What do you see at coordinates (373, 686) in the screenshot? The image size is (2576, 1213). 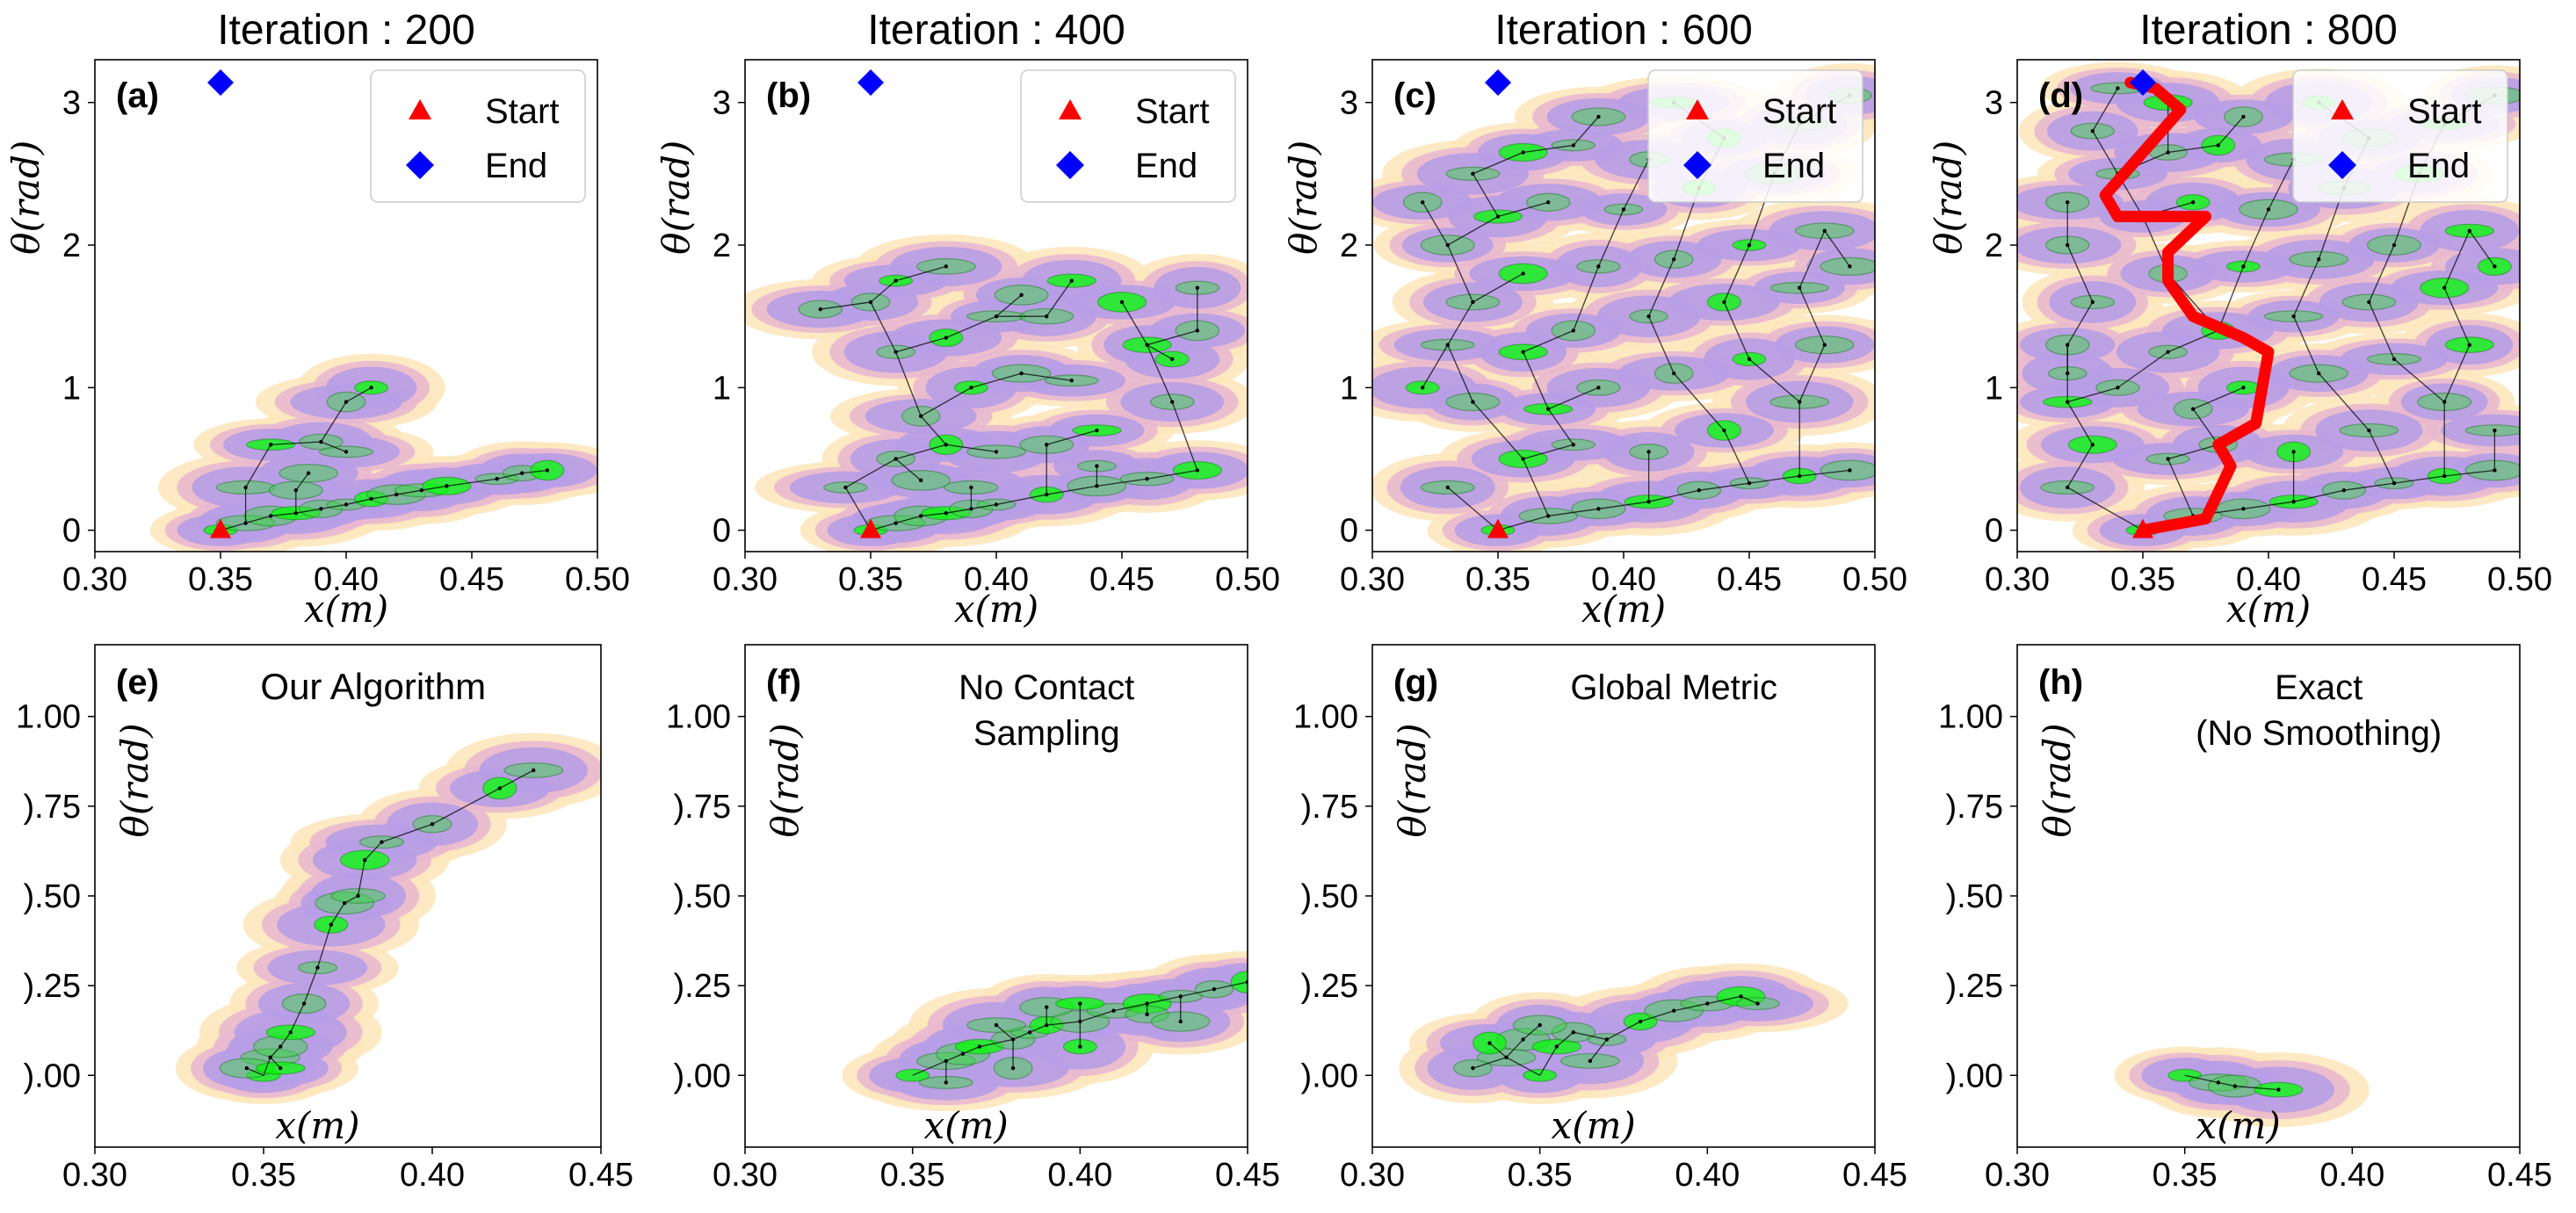 I see `annotation-line: Our Algorithm` at bounding box center [373, 686].